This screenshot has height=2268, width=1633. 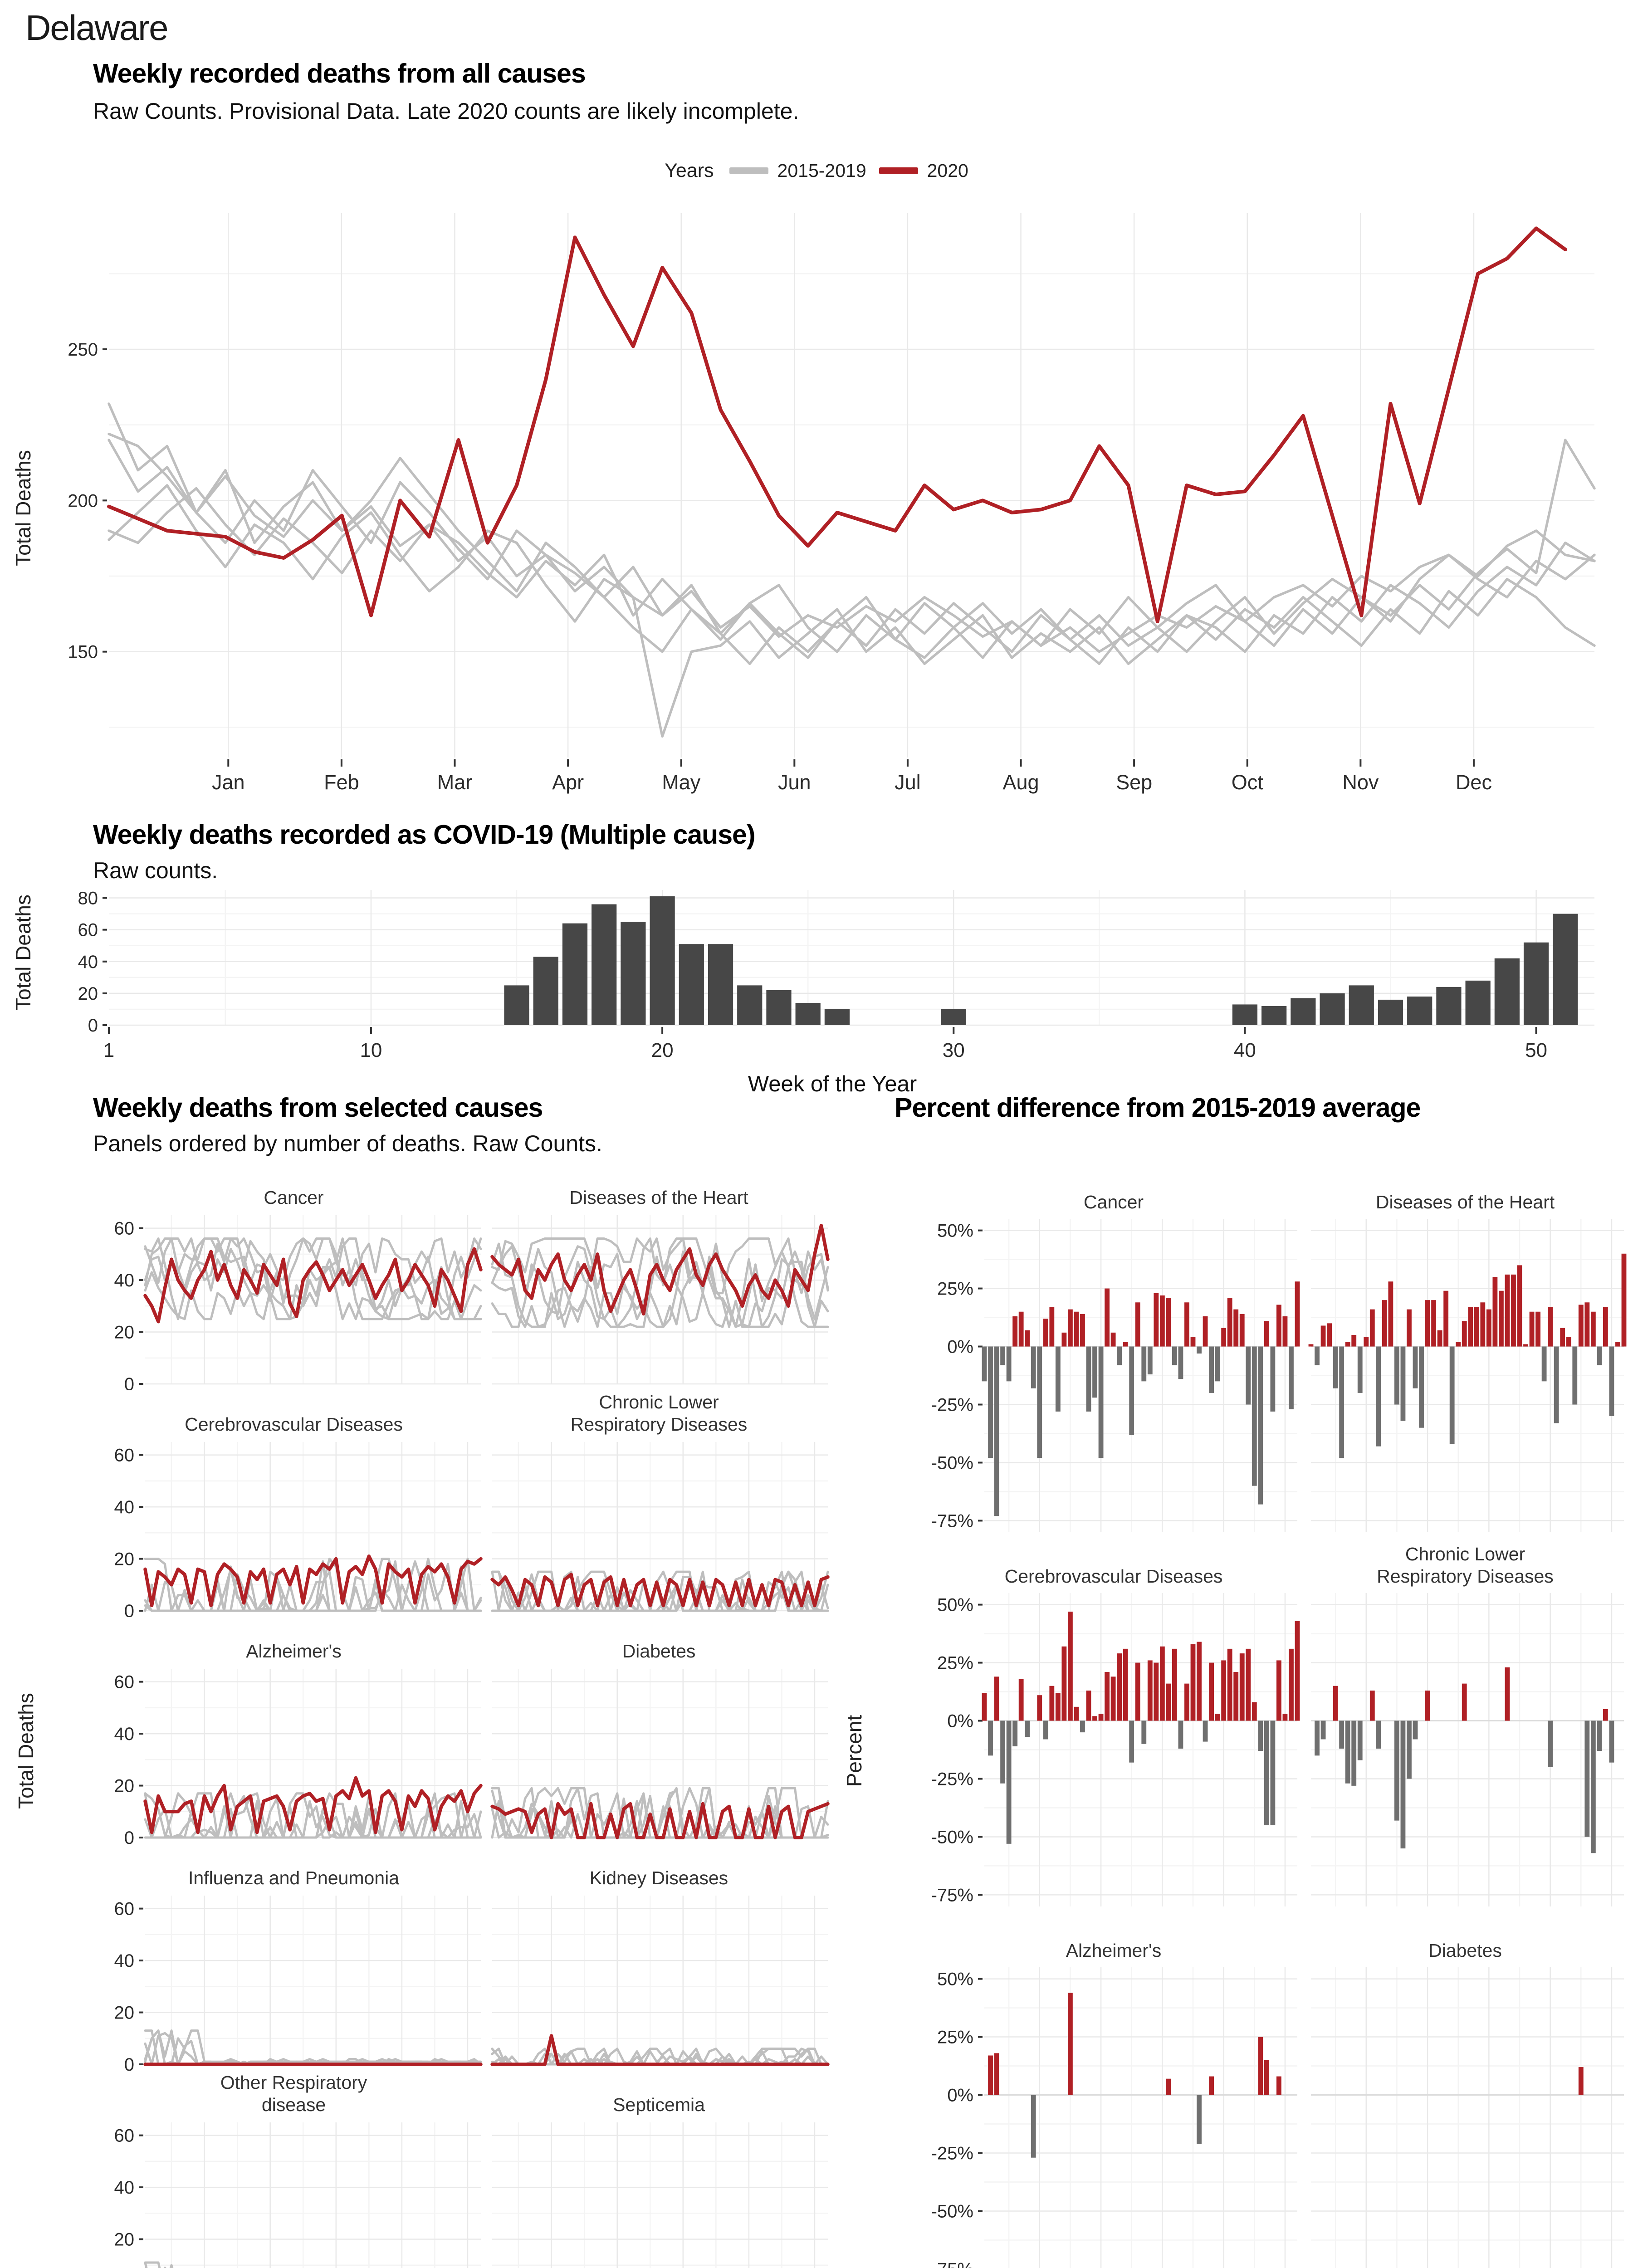 I want to click on svg-text: Jul, so click(x=908, y=783).